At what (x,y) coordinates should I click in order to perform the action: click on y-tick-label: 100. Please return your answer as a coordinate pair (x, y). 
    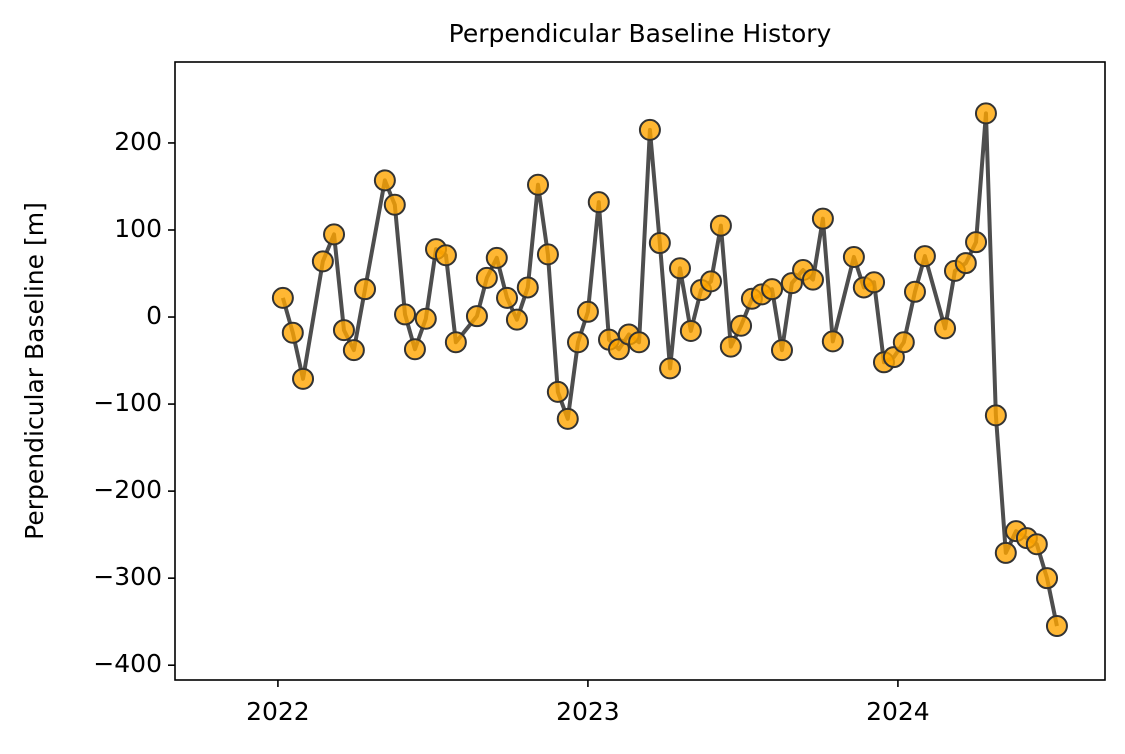
    Looking at the image, I should click on (138, 228).